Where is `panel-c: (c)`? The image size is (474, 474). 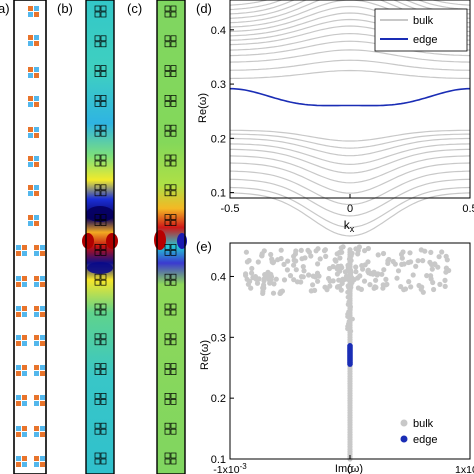 panel-c: (c) is located at coordinates (157, 237).